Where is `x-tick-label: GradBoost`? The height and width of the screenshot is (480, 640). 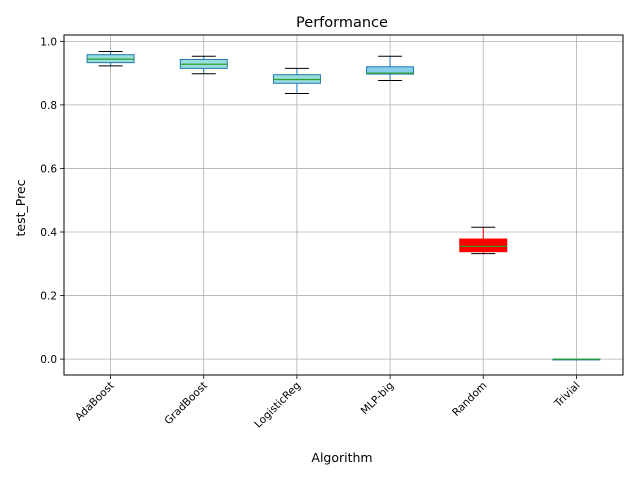 x-tick-label: GradBoost is located at coordinates (186, 404).